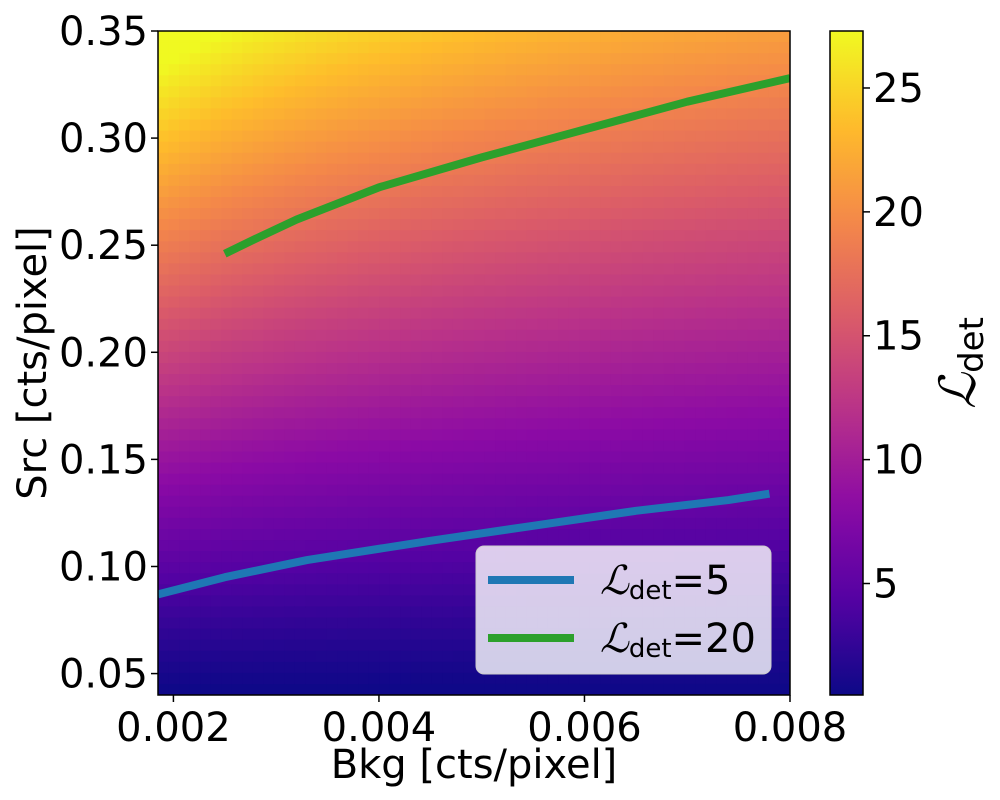 This screenshot has height=800, width=1000. I want to click on y-tick-label: 0.35, so click(103, 32).